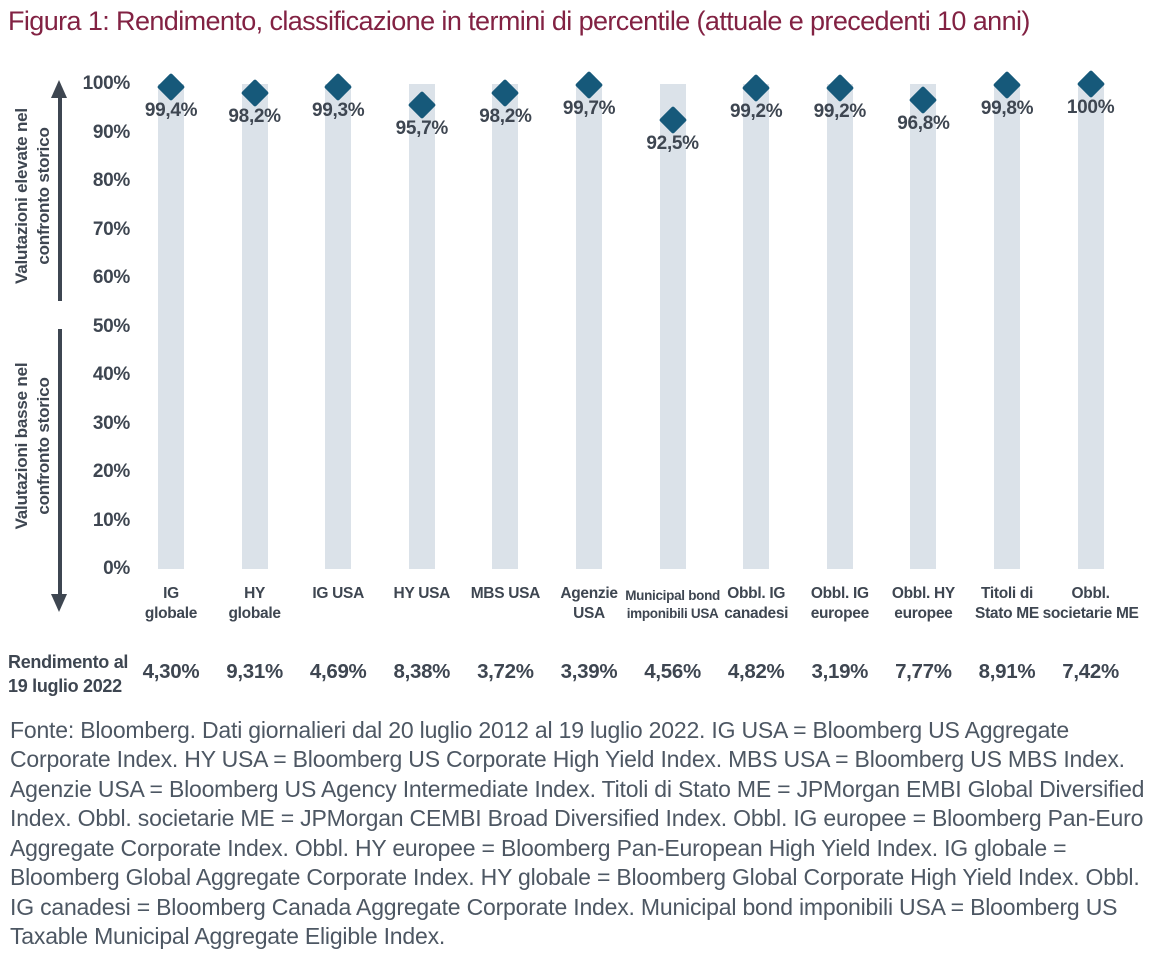 This screenshot has width=1172, height=972. I want to click on y-axis-tick-label: 70%, so click(111, 229).